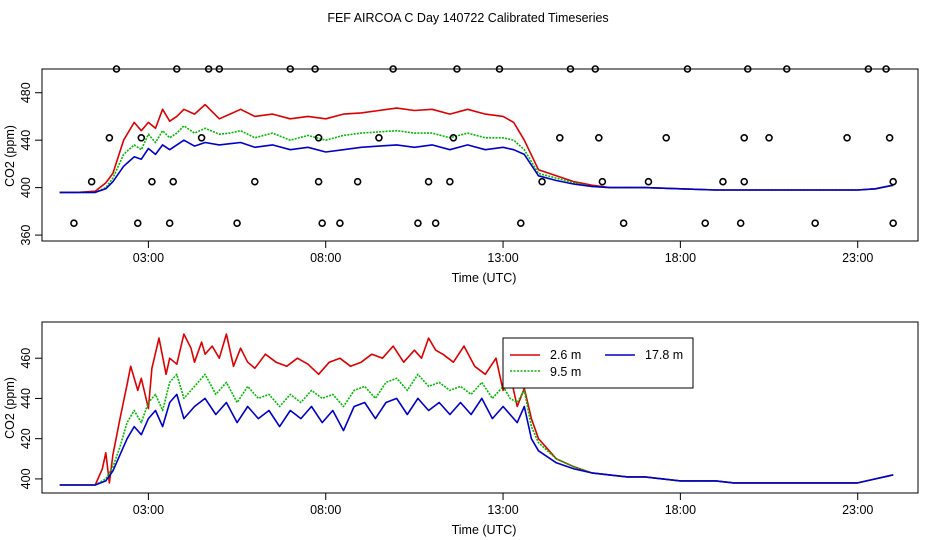  What do you see at coordinates (476, 166) in the screenshot?
I see `series-line-17-8-m` at bounding box center [476, 166].